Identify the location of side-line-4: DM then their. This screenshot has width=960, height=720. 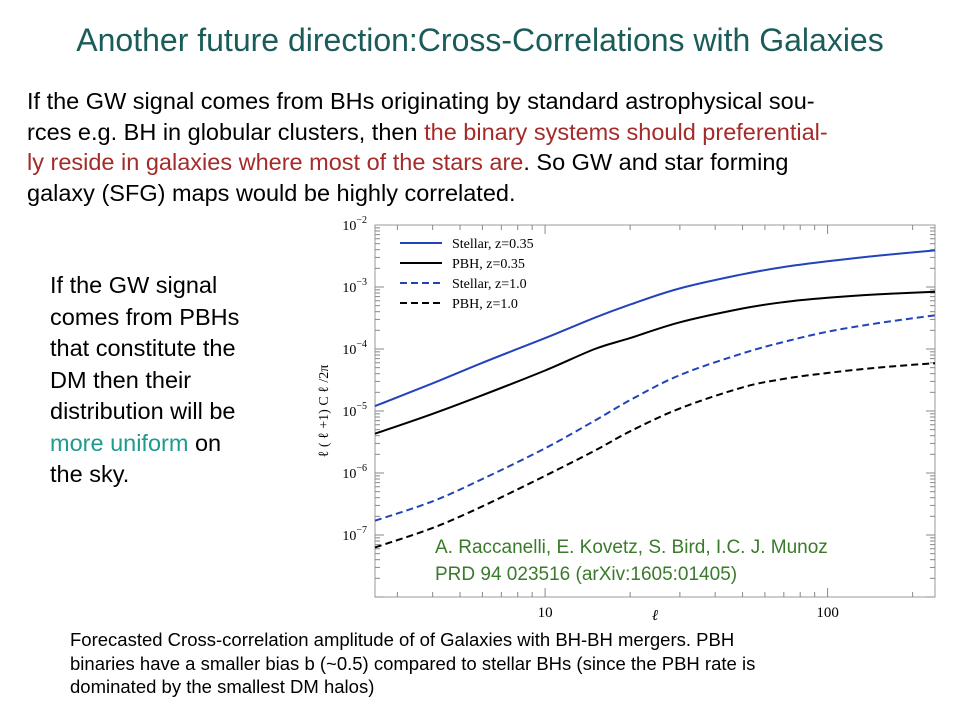
(121, 379).